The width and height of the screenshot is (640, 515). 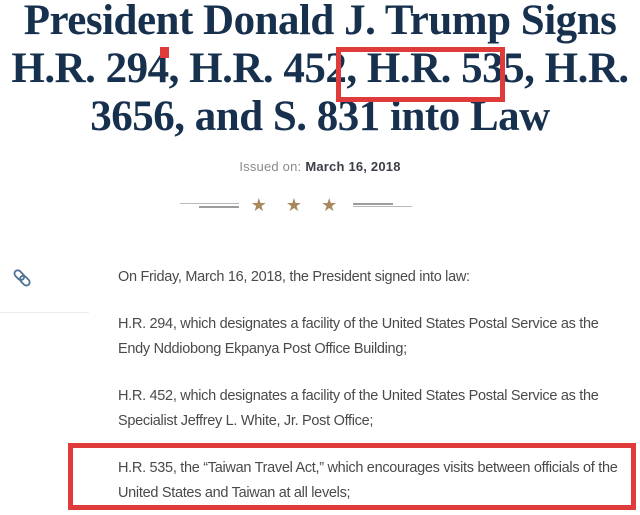 I want to click on divider-line-left, so click(x=209, y=205).